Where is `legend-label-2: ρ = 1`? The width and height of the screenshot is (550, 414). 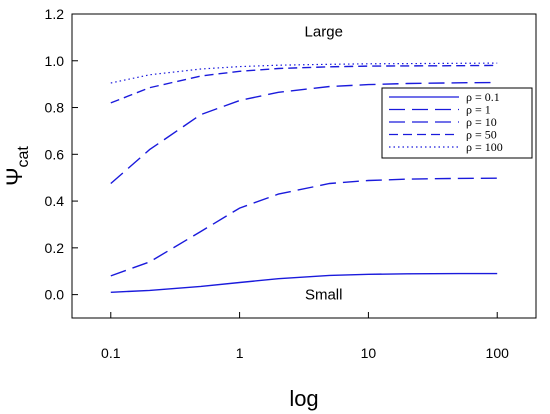 legend-label-2: ρ = 1 is located at coordinates (478, 110).